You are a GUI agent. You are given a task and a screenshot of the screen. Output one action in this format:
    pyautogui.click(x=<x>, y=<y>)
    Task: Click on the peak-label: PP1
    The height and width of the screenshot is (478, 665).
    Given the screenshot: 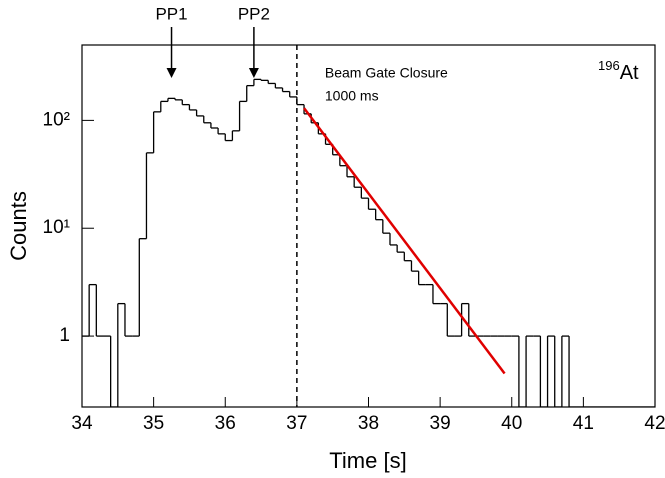 What is the action you would take?
    pyautogui.click(x=171, y=13)
    